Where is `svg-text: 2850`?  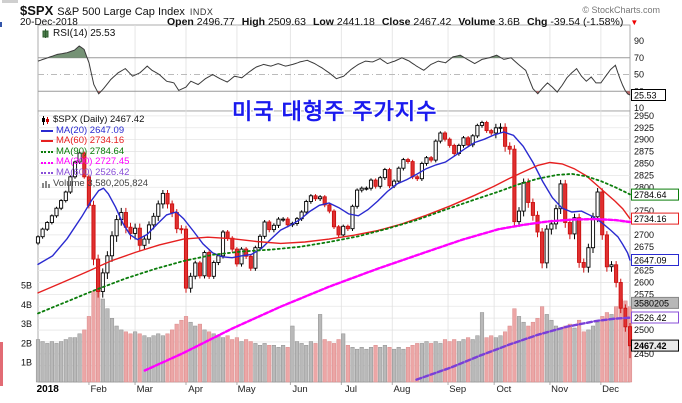 svg-text: 2850 is located at coordinates (644, 163).